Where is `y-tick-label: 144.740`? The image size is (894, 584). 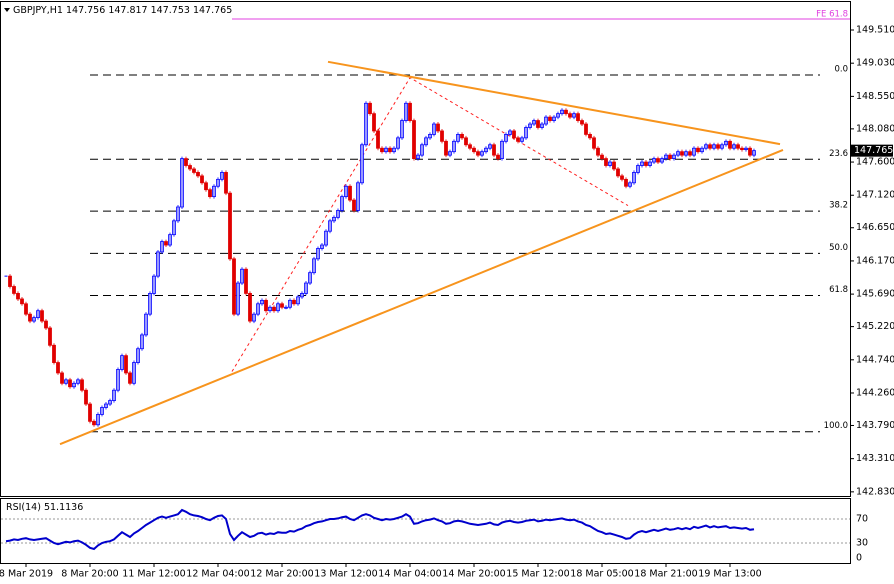
y-tick-label: 144.740 is located at coordinates (875, 359).